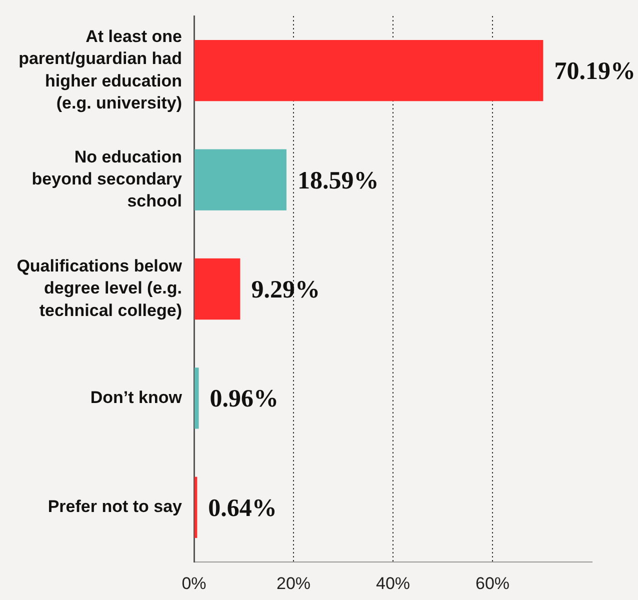 The height and width of the screenshot is (600, 638). I want to click on data-label: 9.29%, so click(285, 290).